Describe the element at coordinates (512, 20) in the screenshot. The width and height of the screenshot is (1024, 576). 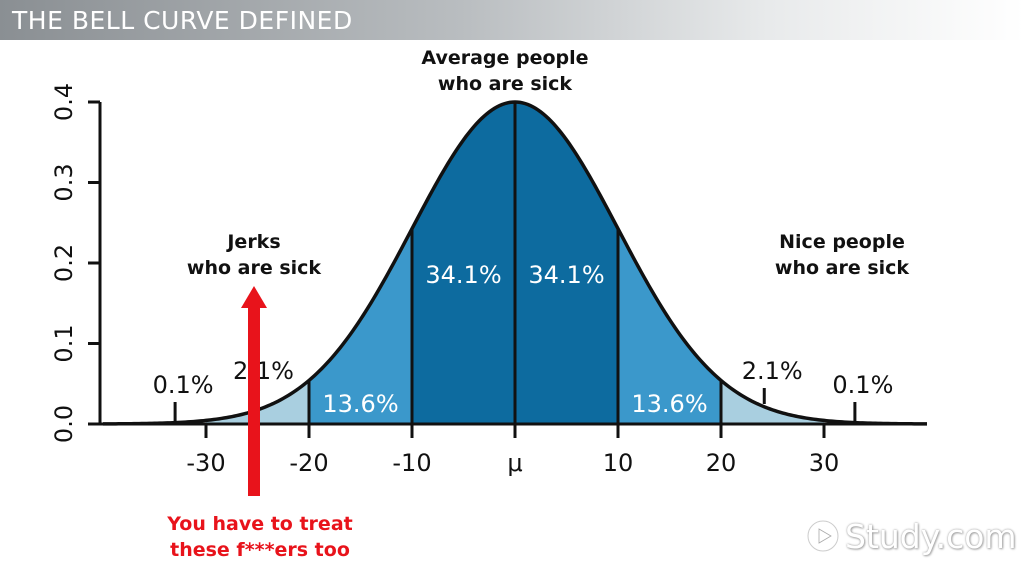
I see `header-bar: THE BELL CURVE DEFINED` at that location.